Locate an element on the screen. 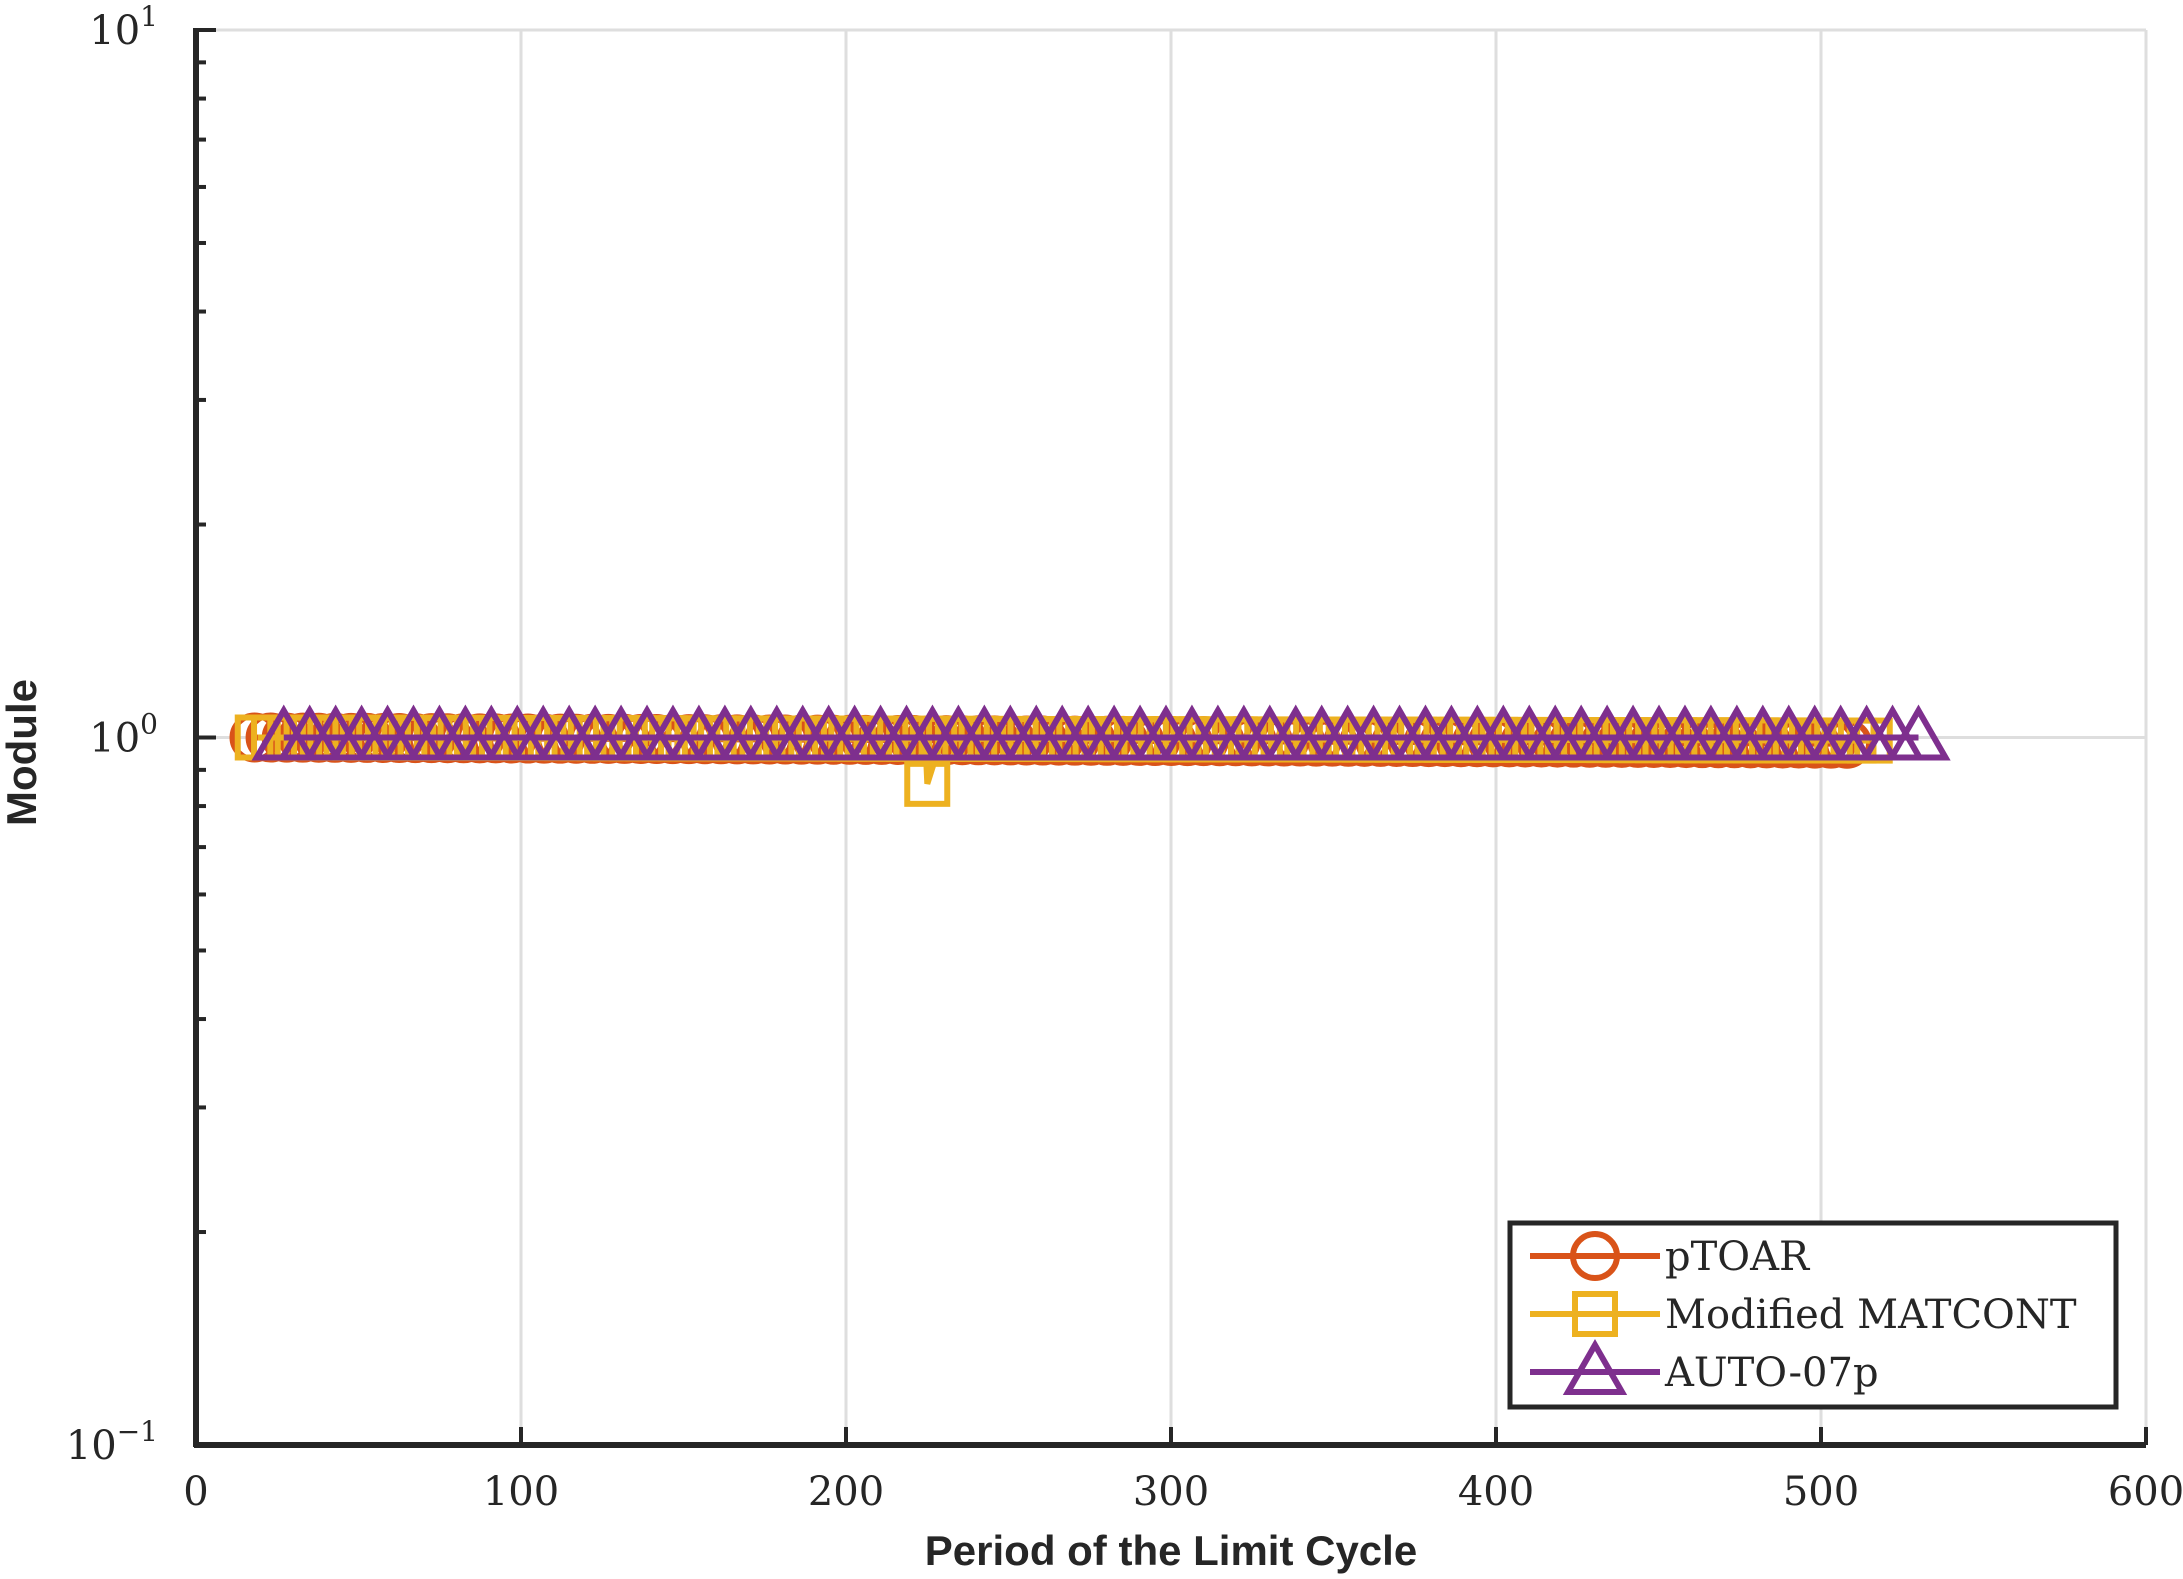 Image resolution: width=2183 pixels, height=1579 pixels. y-axis-title: Module is located at coordinates (22, 752).